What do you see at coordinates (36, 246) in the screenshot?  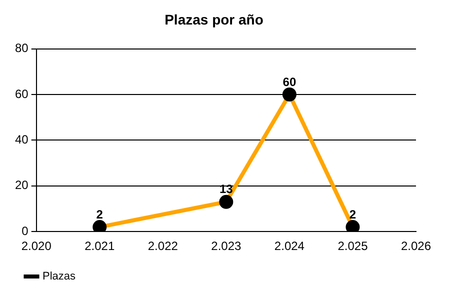 I see `x-tick-label: 2.020` at bounding box center [36, 246].